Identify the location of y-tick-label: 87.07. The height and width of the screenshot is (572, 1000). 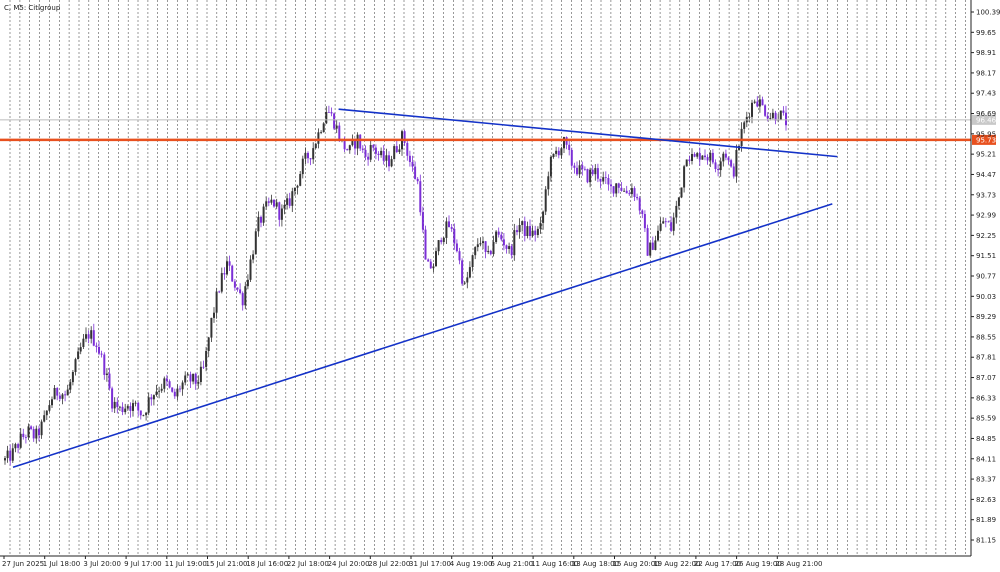
(986, 378).